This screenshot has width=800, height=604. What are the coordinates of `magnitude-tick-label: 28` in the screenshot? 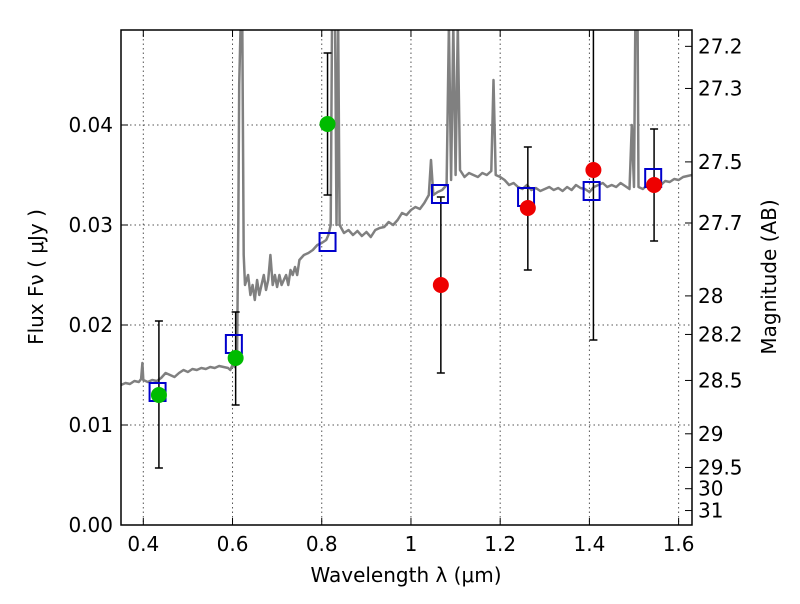 It's located at (710, 296).